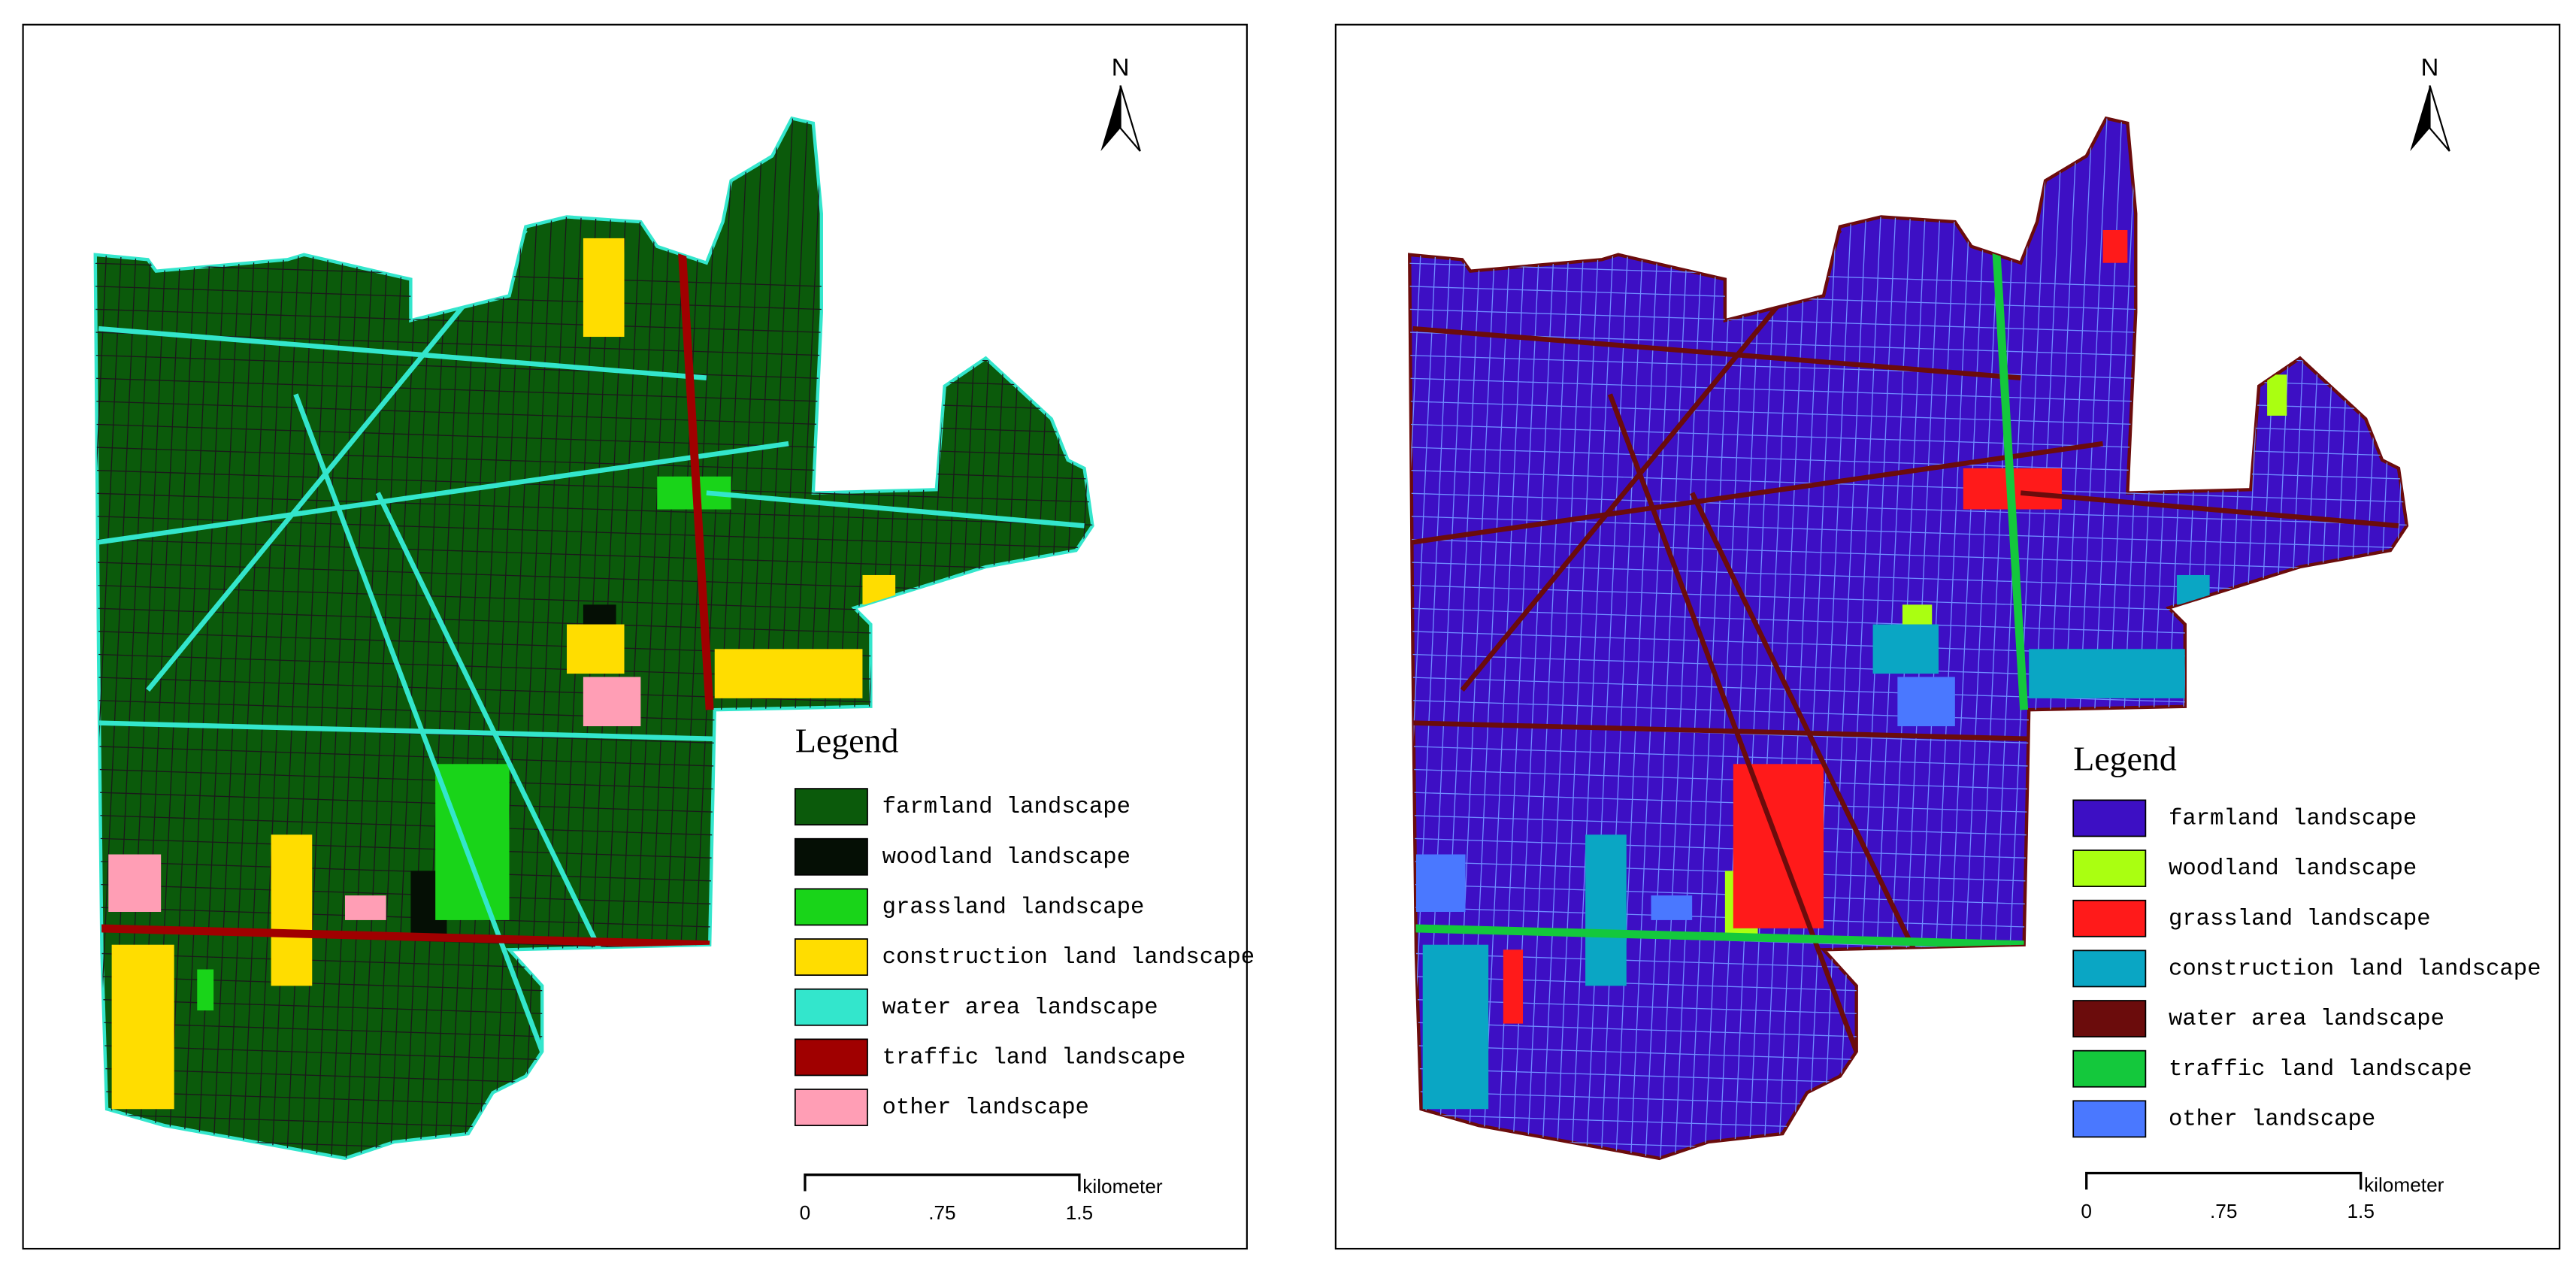  I want to click on legend-label: traffic land landscape, so click(2320, 1070).